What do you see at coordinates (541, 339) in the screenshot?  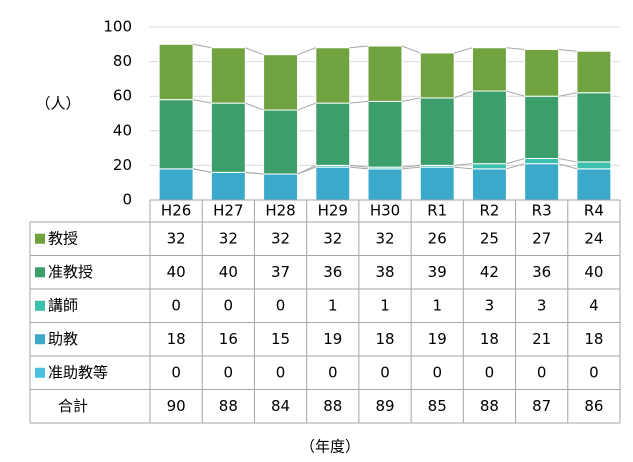 I see `table-cell: 21` at bounding box center [541, 339].